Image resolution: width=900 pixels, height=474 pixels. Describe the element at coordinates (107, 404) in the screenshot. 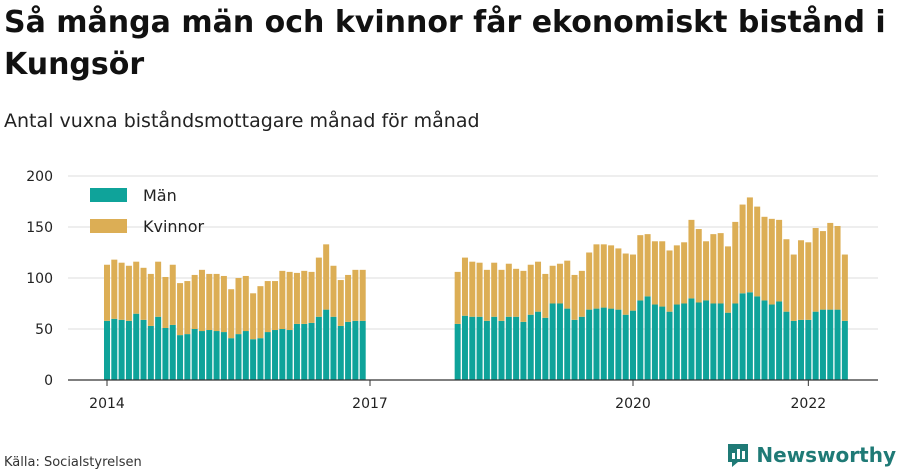

I see `x-tick-label: 2014` at that location.